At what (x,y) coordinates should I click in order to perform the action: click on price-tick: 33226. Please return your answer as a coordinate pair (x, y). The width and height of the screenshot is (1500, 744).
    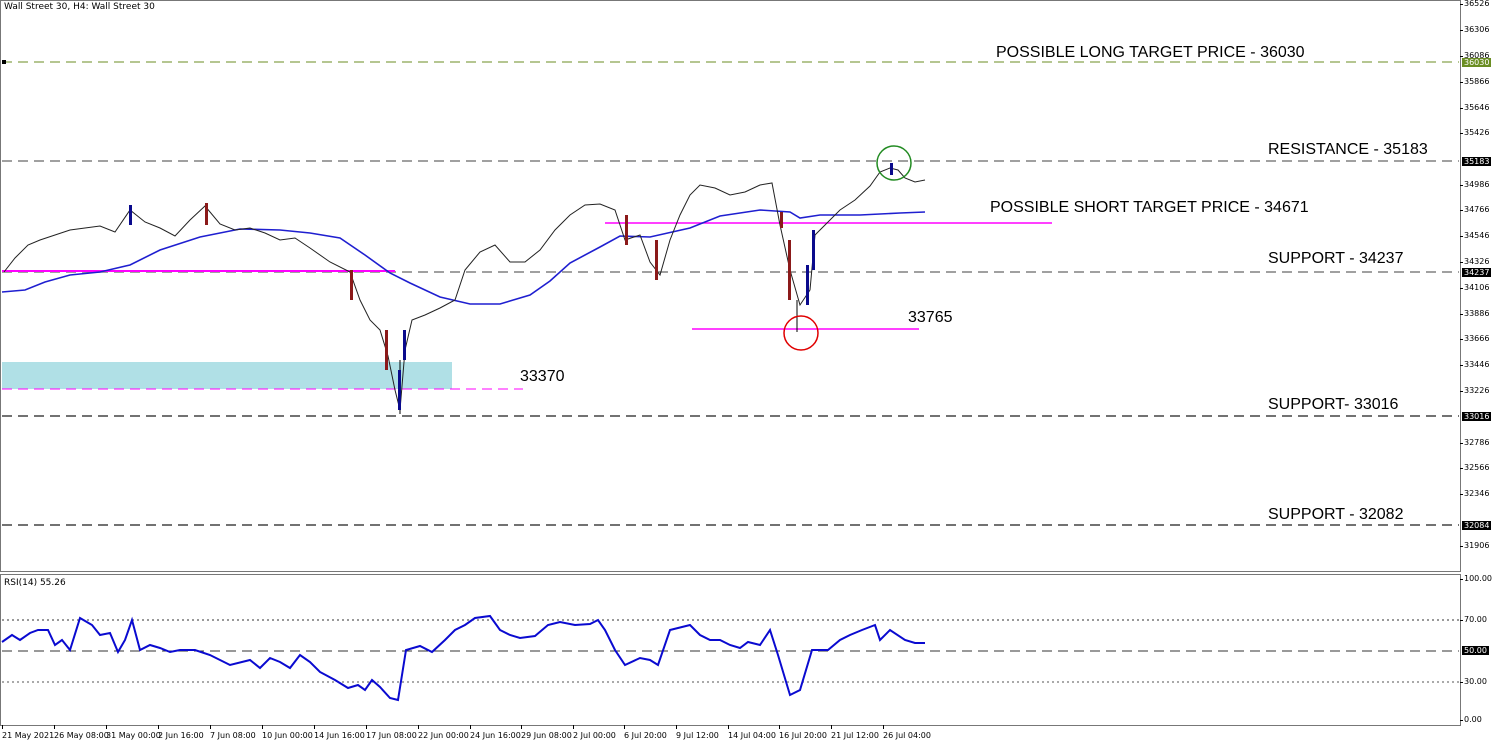
    Looking at the image, I should click on (1474, 390).